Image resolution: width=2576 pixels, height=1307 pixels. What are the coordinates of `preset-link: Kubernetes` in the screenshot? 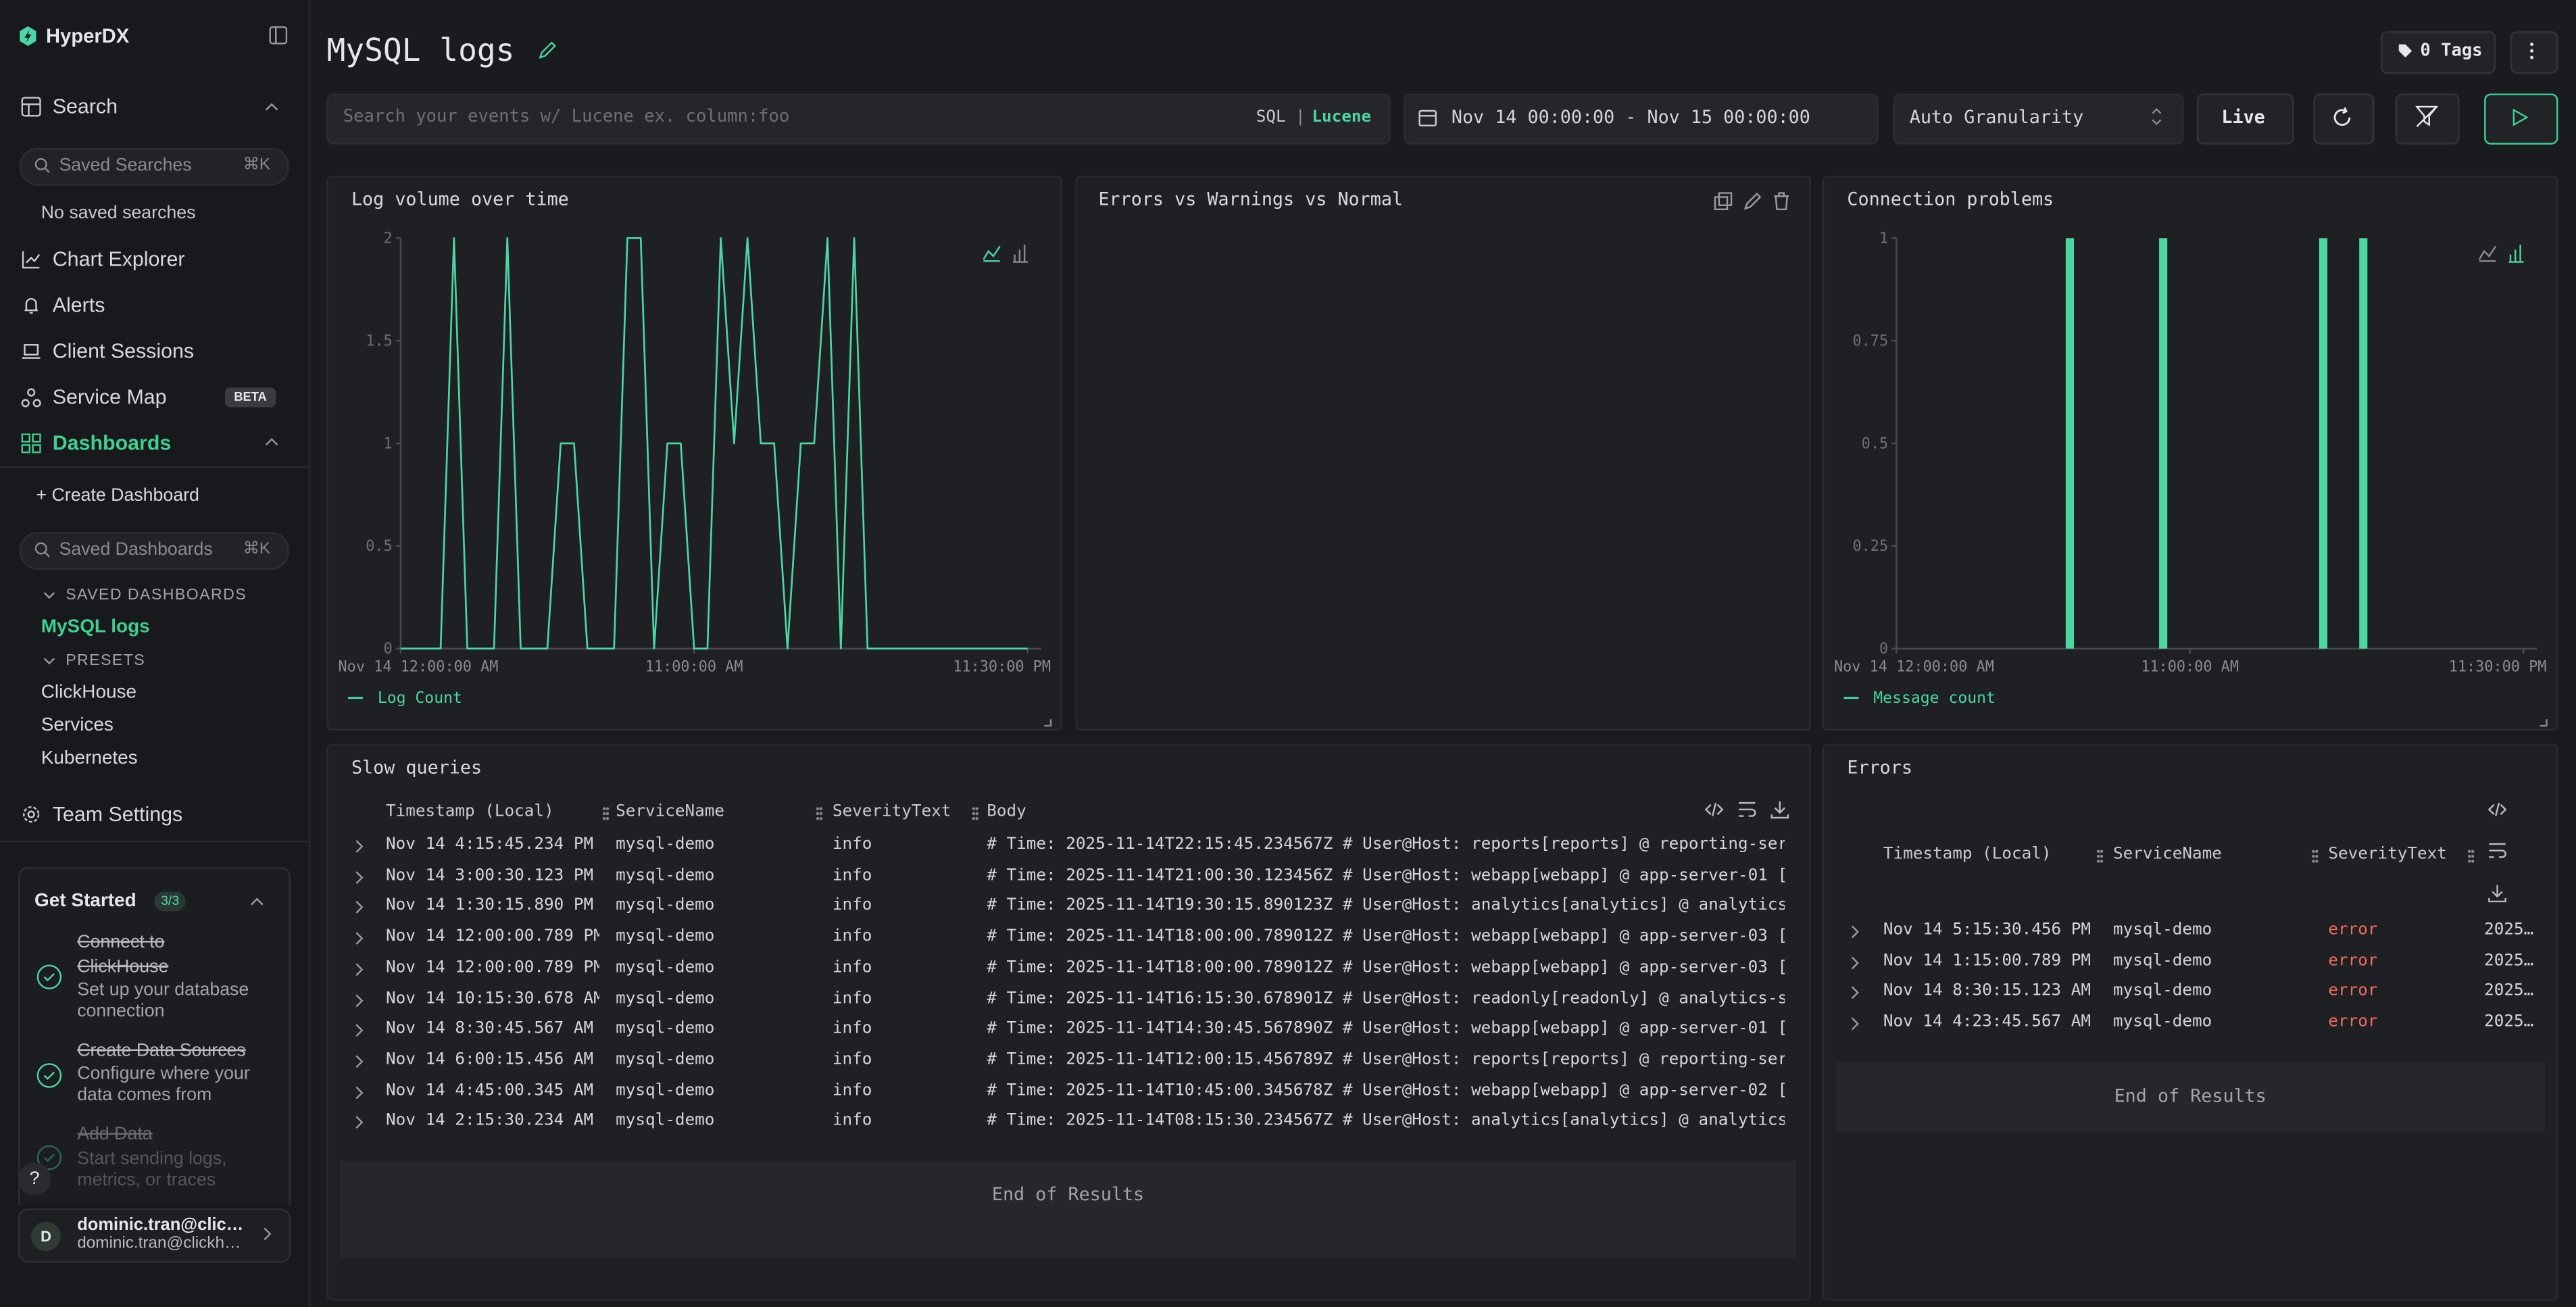 It's located at (89, 758).